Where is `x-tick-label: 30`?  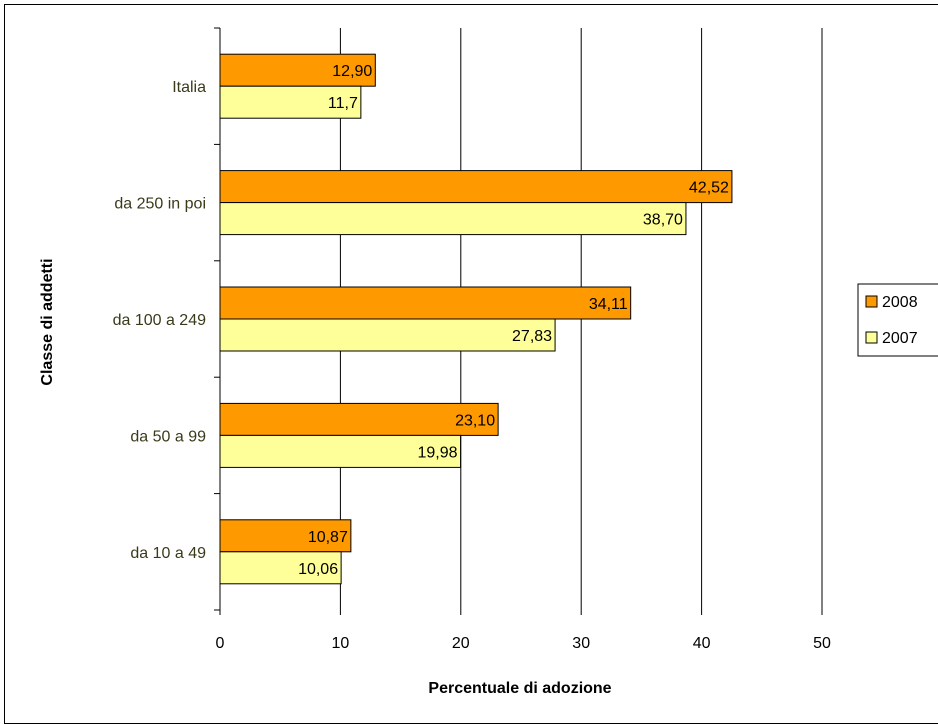
x-tick-label: 30 is located at coordinates (581, 643).